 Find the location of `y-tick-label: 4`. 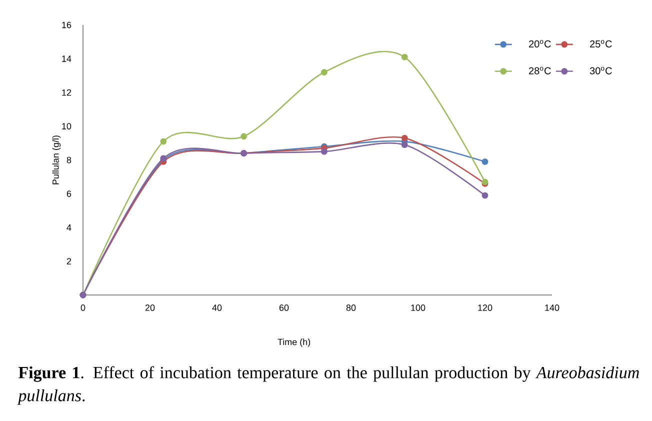

y-tick-label: 4 is located at coordinates (69, 227).